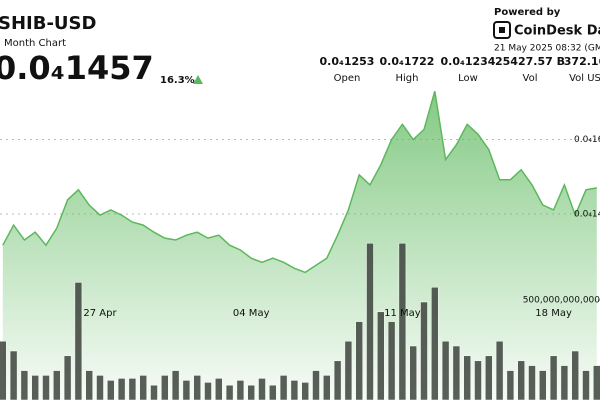  Describe the element at coordinates (547, 49) in the screenshot. I see `timestamp: 21 May 2025 08:32 (GM` at that location.